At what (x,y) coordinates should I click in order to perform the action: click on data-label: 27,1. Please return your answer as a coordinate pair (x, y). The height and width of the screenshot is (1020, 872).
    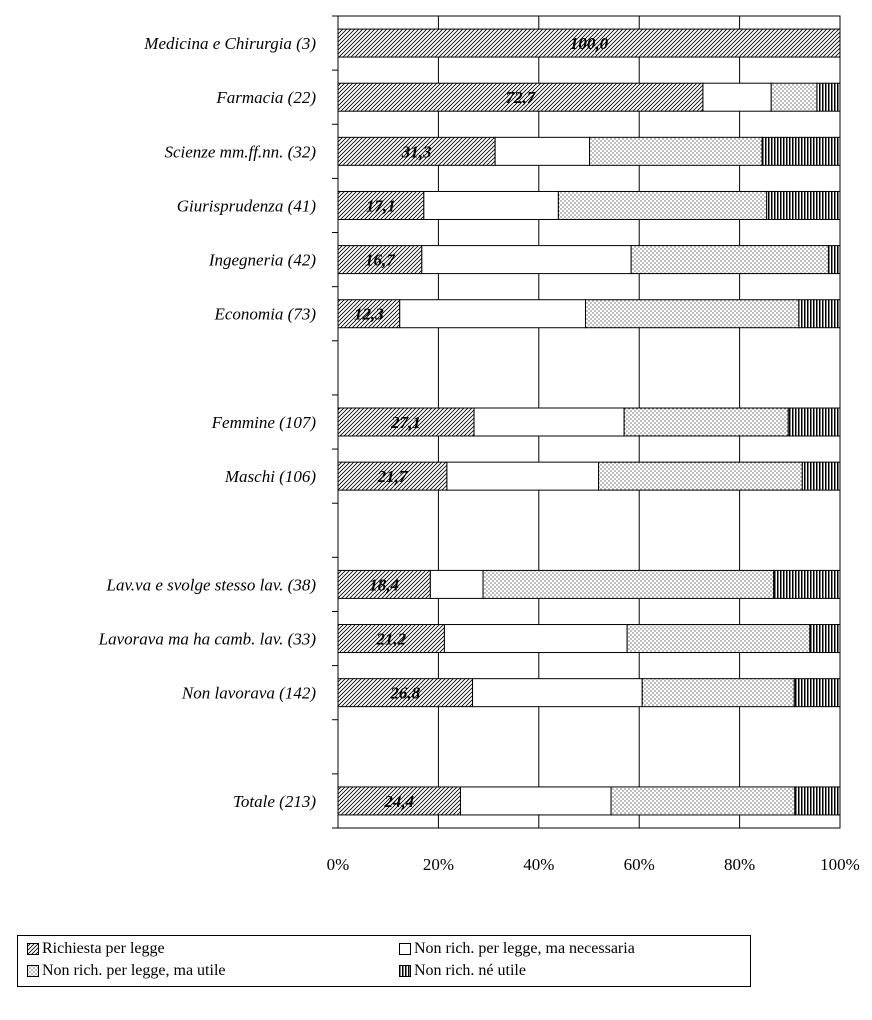
    Looking at the image, I should click on (405, 422).